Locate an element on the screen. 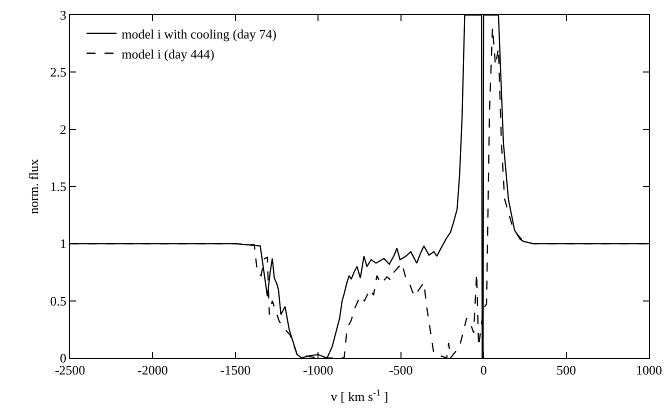 The height and width of the screenshot is (410, 670). x-tick-label: 500 is located at coordinates (566, 370).